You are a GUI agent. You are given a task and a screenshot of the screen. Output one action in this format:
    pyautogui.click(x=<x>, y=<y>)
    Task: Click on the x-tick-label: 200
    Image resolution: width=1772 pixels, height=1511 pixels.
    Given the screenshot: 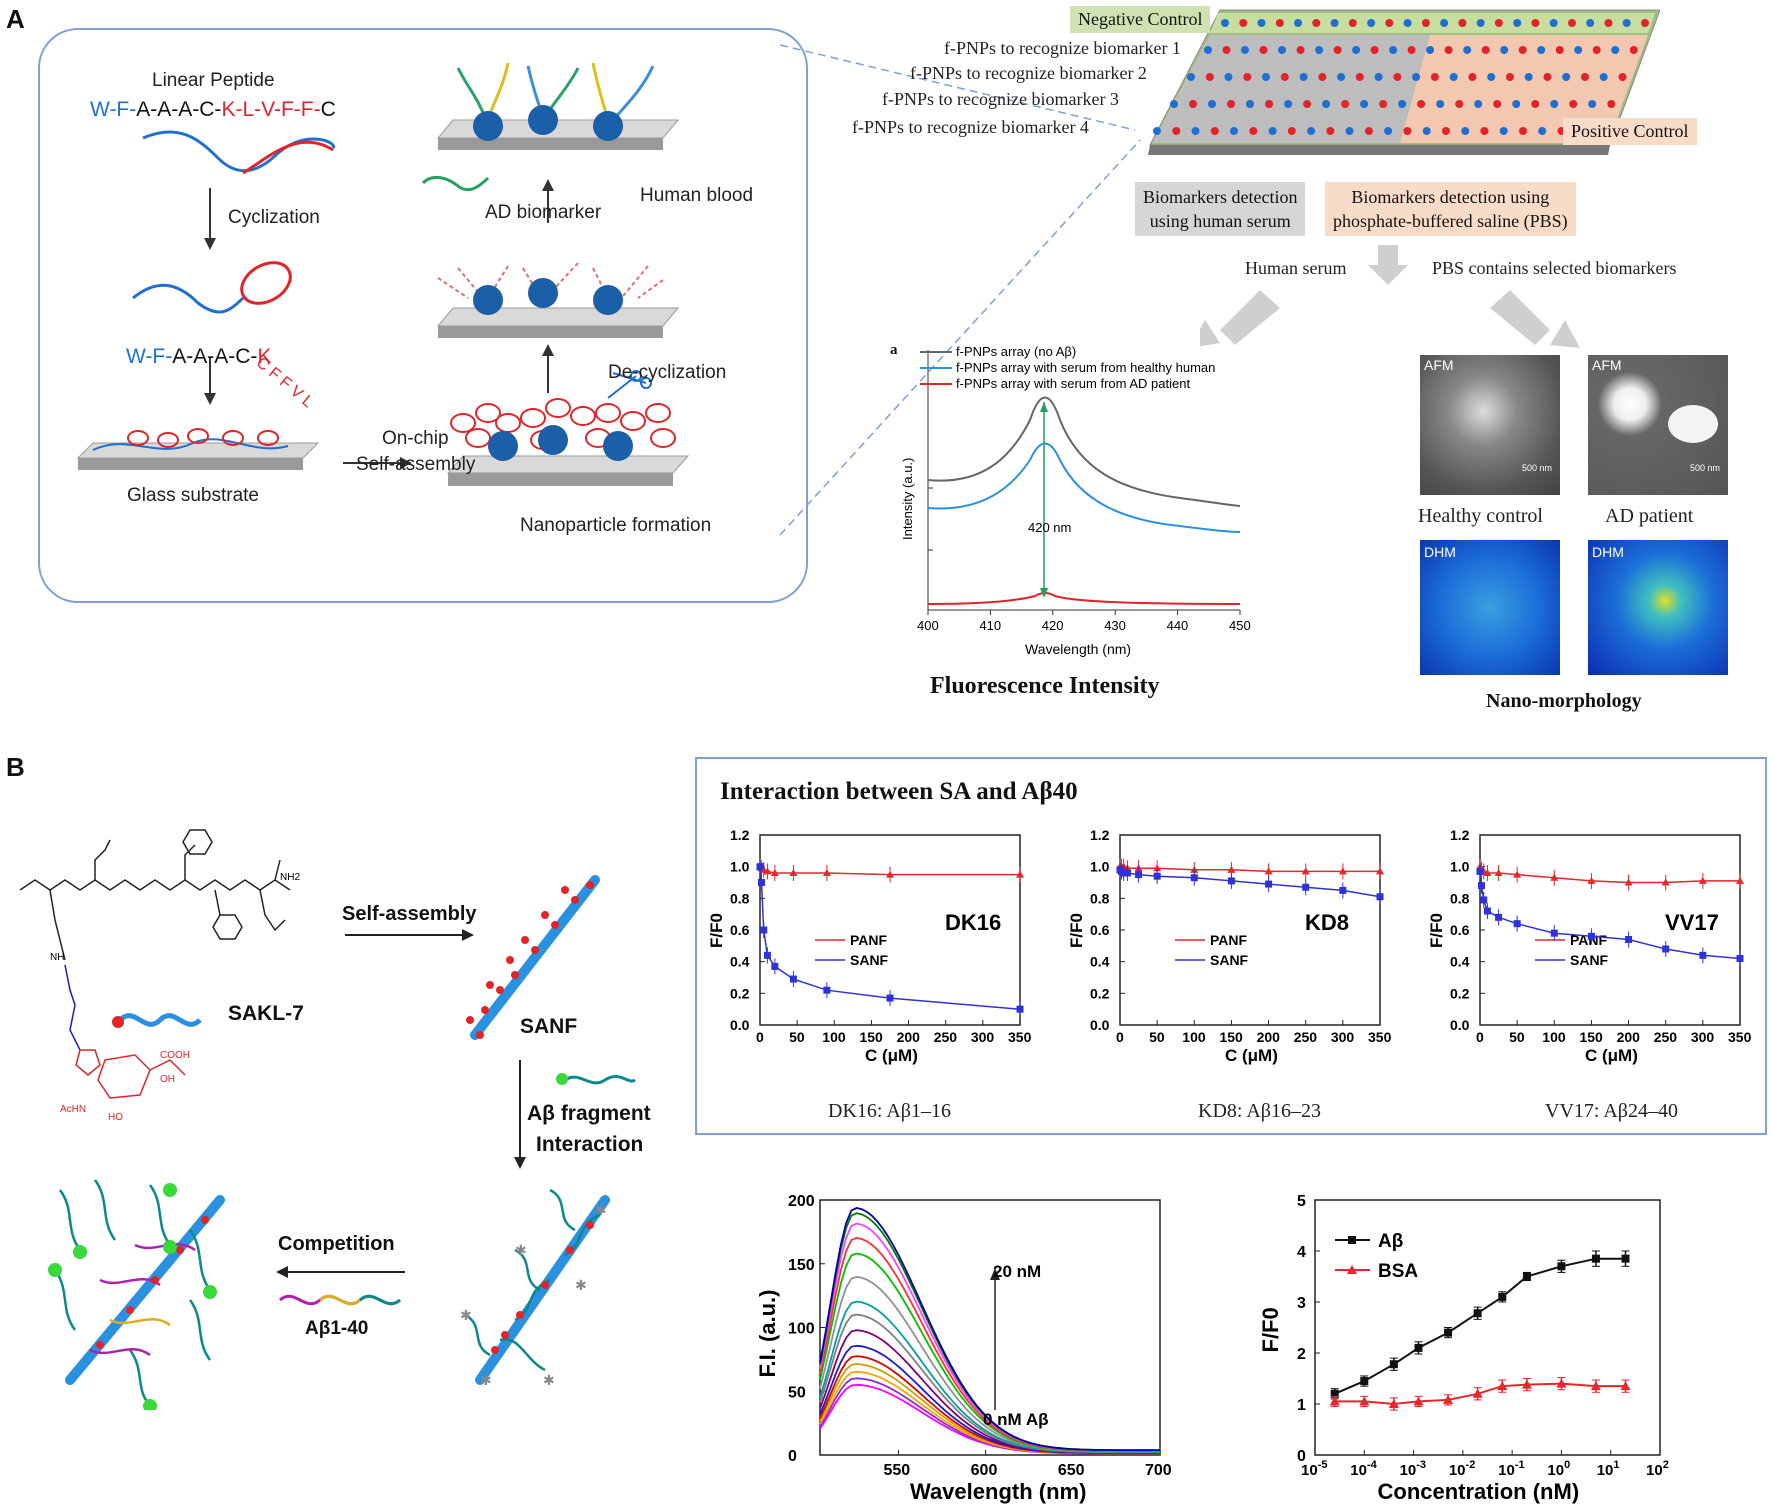 What is the action you would take?
    pyautogui.click(x=1629, y=1037)
    